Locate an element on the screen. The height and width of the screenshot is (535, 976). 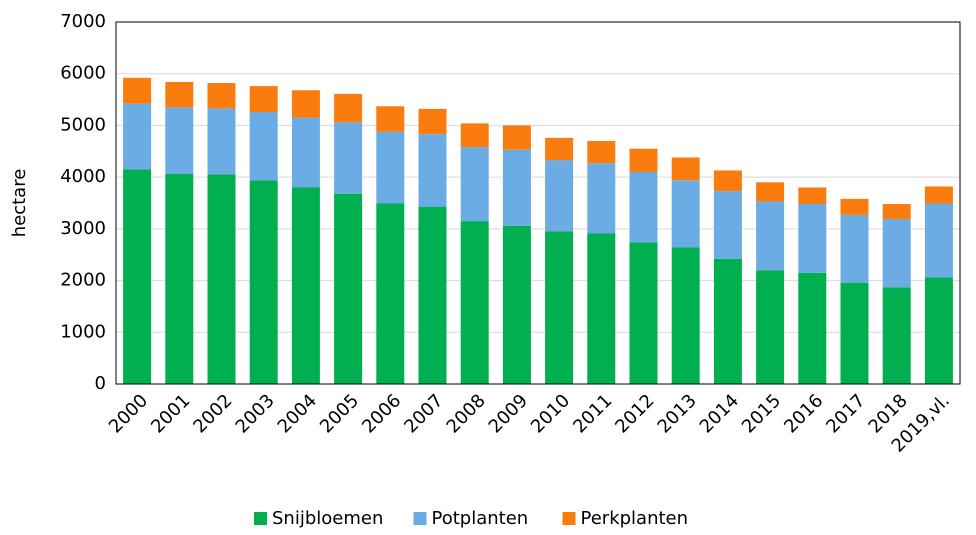
legend-label: Perkplanten is located at coordinates (635, 518).